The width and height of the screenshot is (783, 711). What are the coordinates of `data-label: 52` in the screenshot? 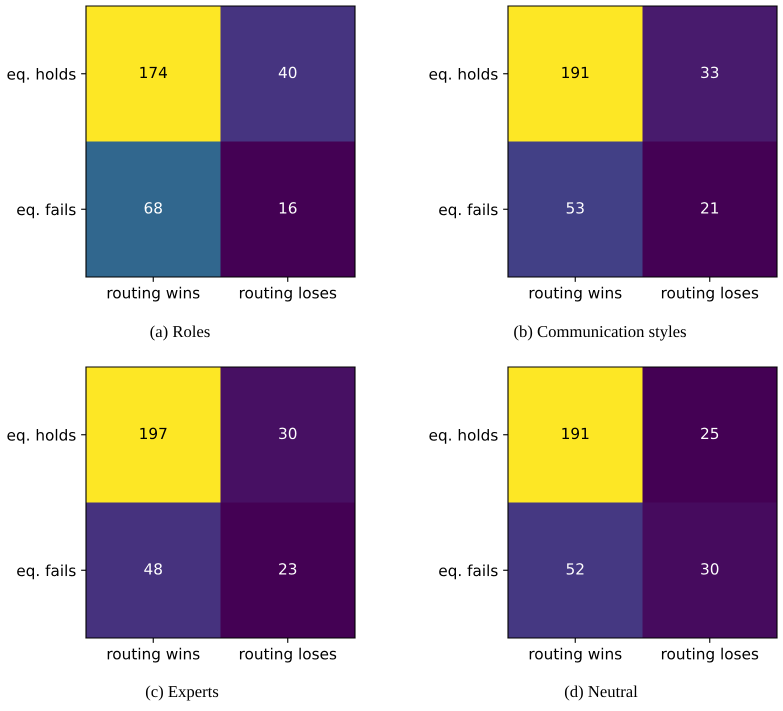 It's located at (575, 569).